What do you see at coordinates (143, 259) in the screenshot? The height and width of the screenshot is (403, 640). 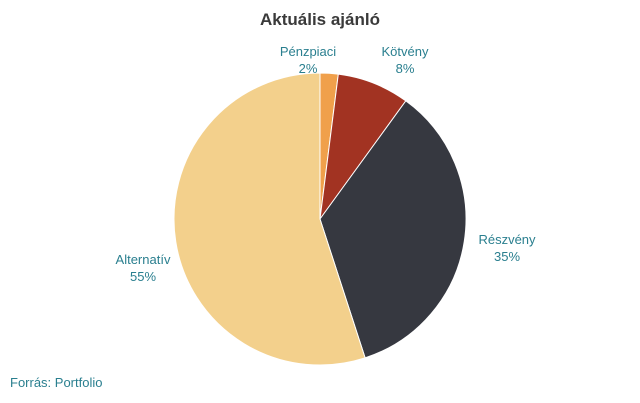 I see `slice-name-4: Alternatív` at bounding box center [143, 259].